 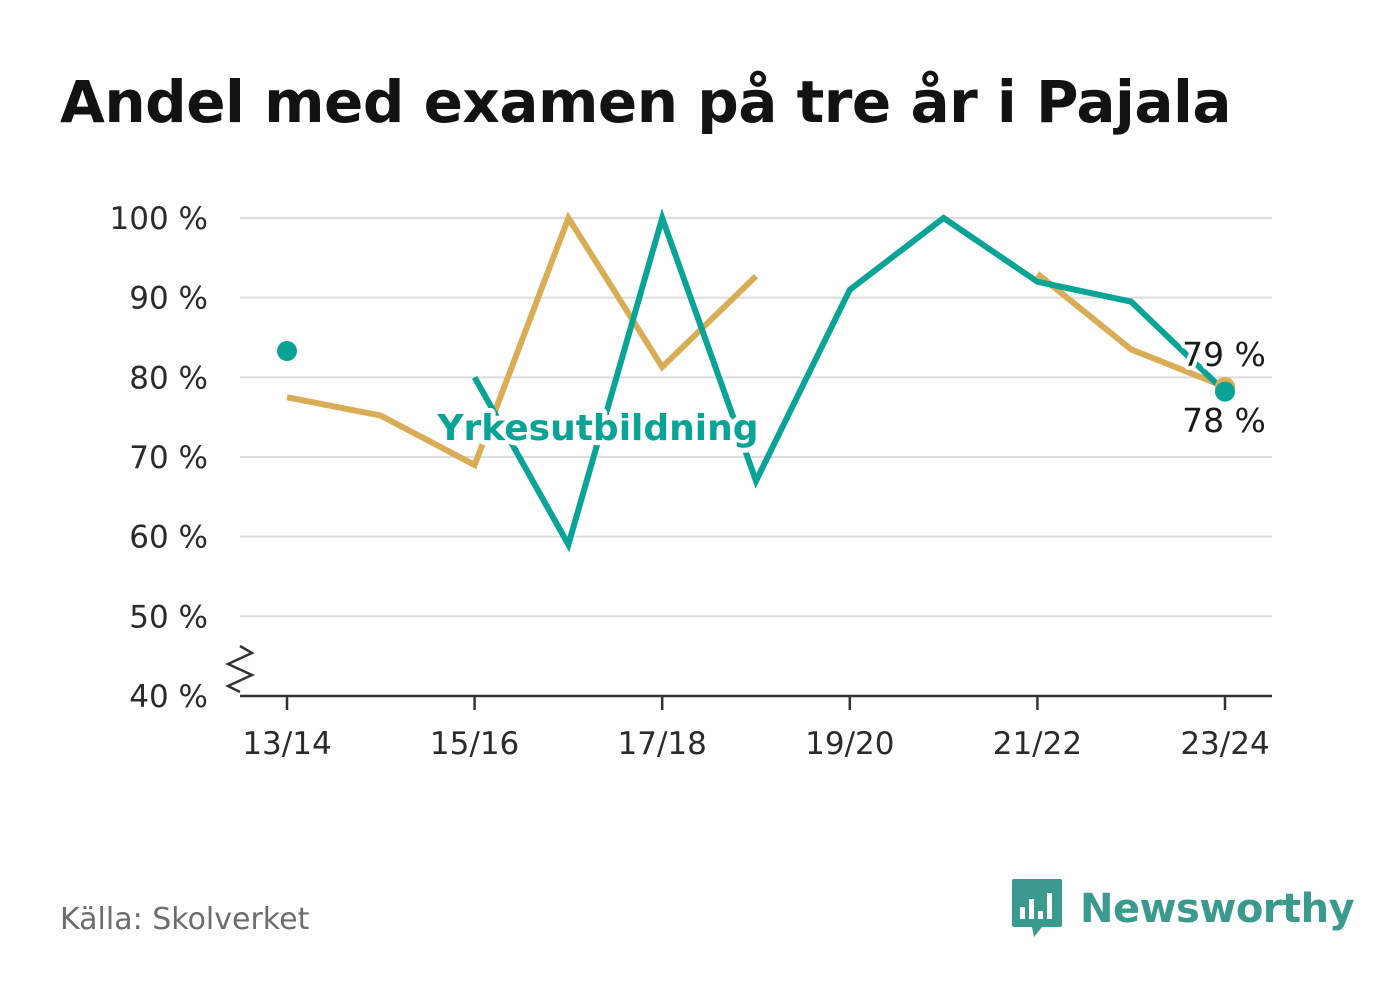 What do you see at coordinates (1225, 391) in the screenshot?
I see `series-2-end-dot` at bounding box center [1225, 391].